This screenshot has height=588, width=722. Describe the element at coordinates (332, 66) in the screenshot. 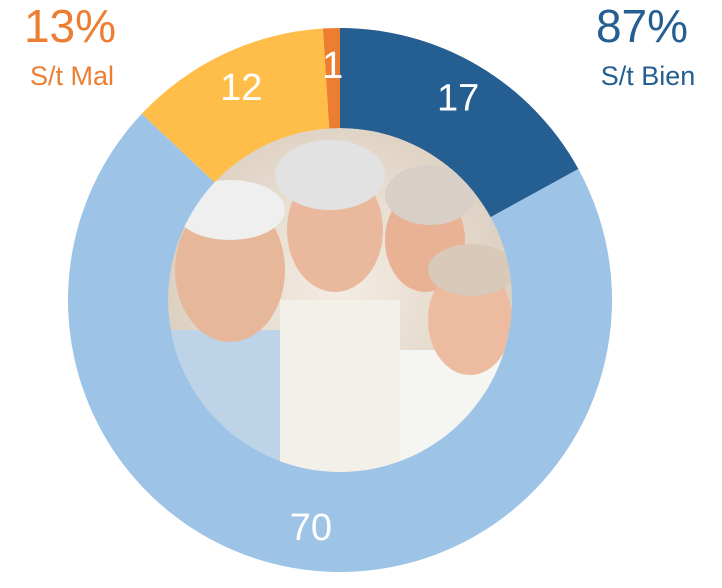

I see `data-label: 1` at that location.